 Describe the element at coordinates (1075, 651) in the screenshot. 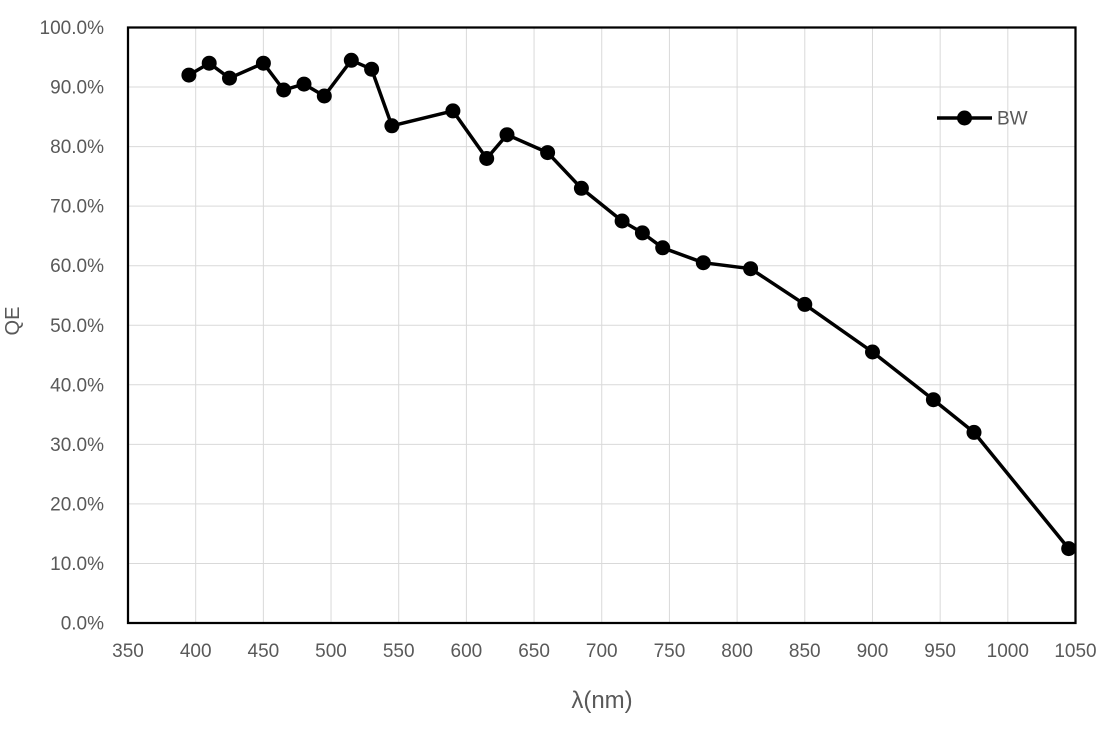

I see `x-tick-label: 1050` at that location.